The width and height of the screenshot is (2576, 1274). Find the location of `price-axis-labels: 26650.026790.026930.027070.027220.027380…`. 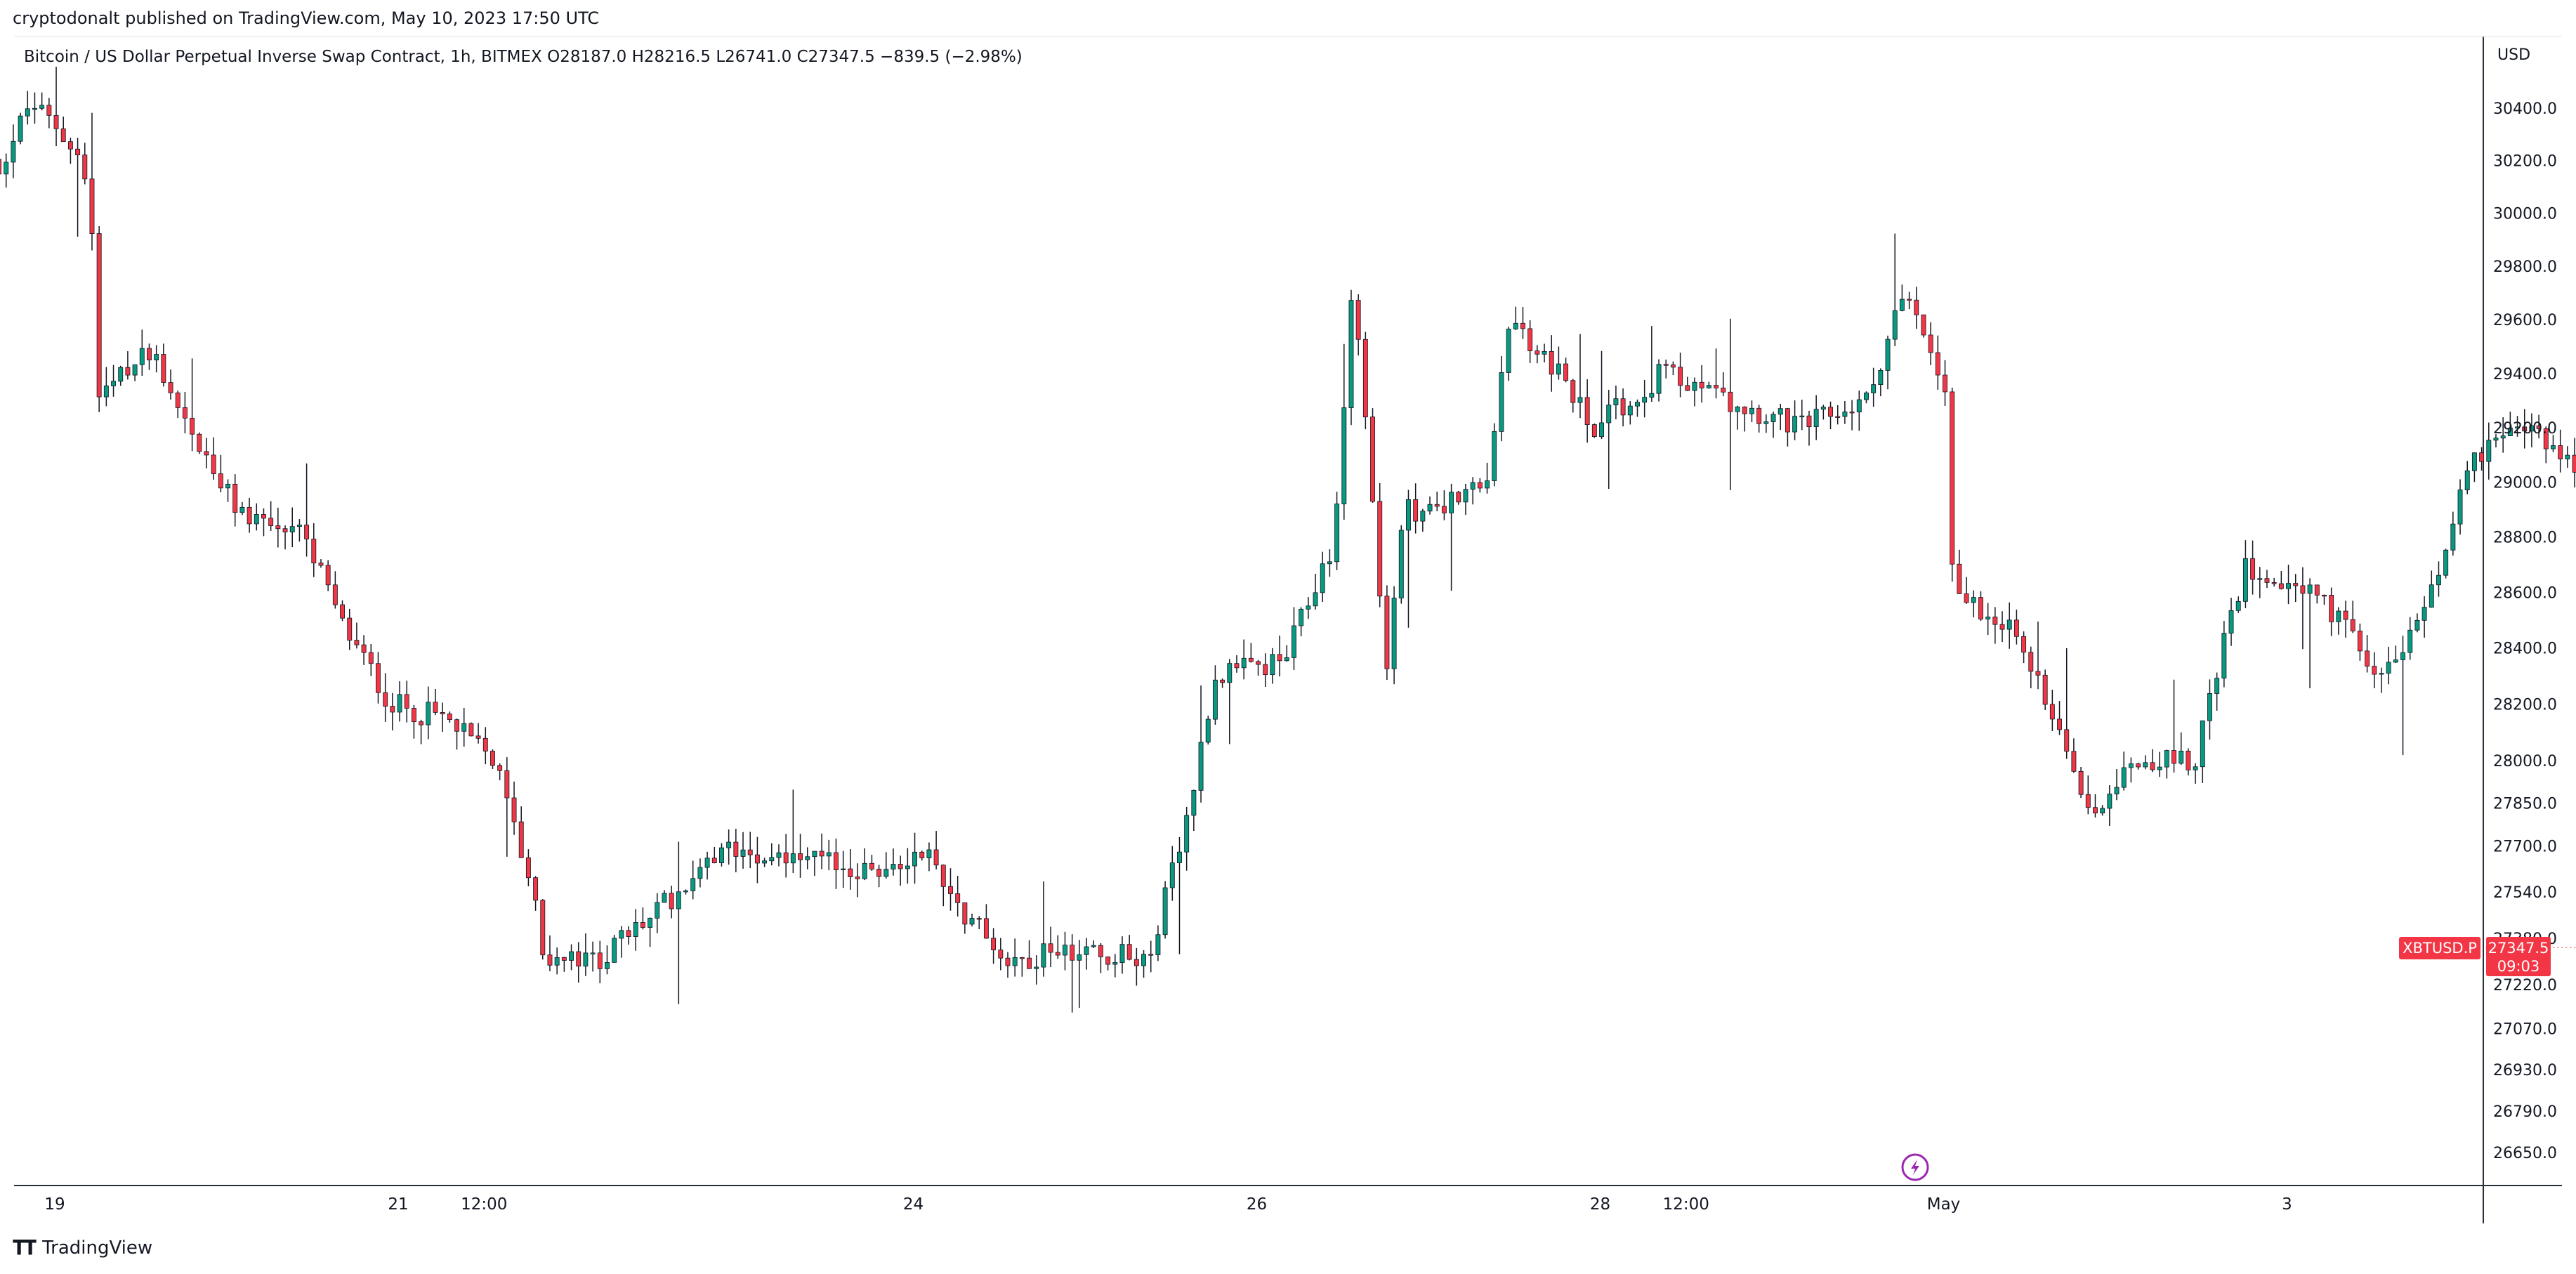

price-axis-labels: 26650.026790.026930.027070.027220.027380… is located at coordinates (2525, 631).